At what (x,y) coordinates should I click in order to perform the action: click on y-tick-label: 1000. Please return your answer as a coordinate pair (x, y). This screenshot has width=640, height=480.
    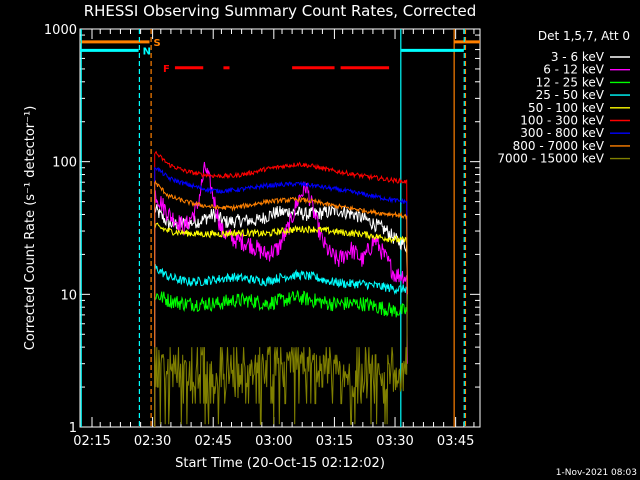
    Looking at the image, I should click on (60, 30).